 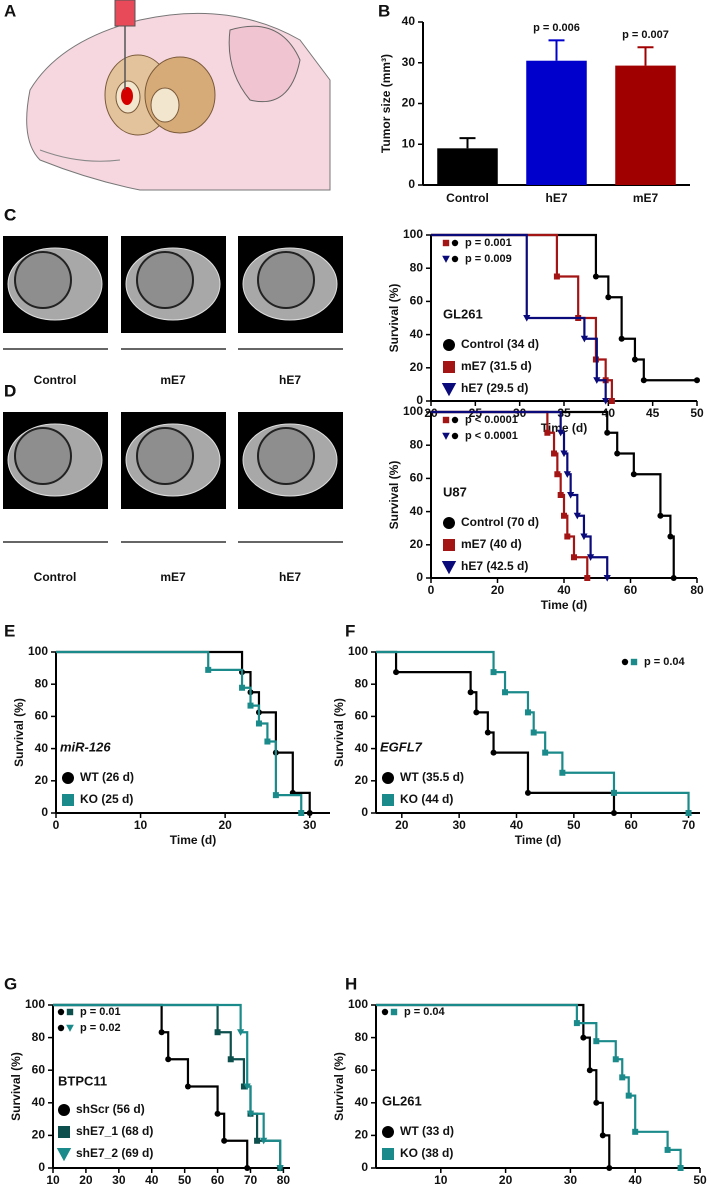 I want to click on x-tick-label: hE7, so click(x=556, y=198).